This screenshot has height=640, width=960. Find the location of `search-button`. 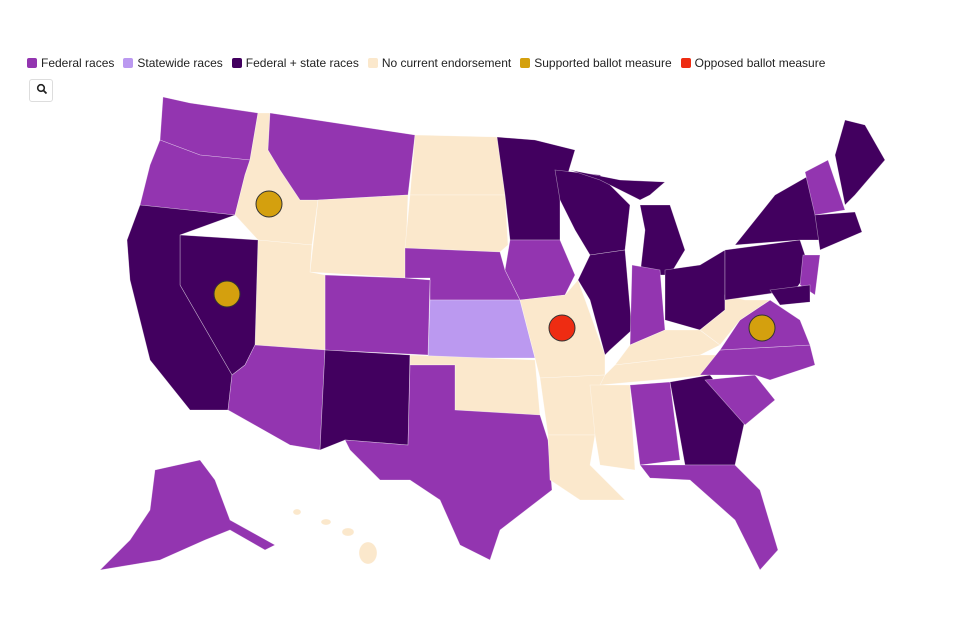

search-button is located at coordinates (41, 90).